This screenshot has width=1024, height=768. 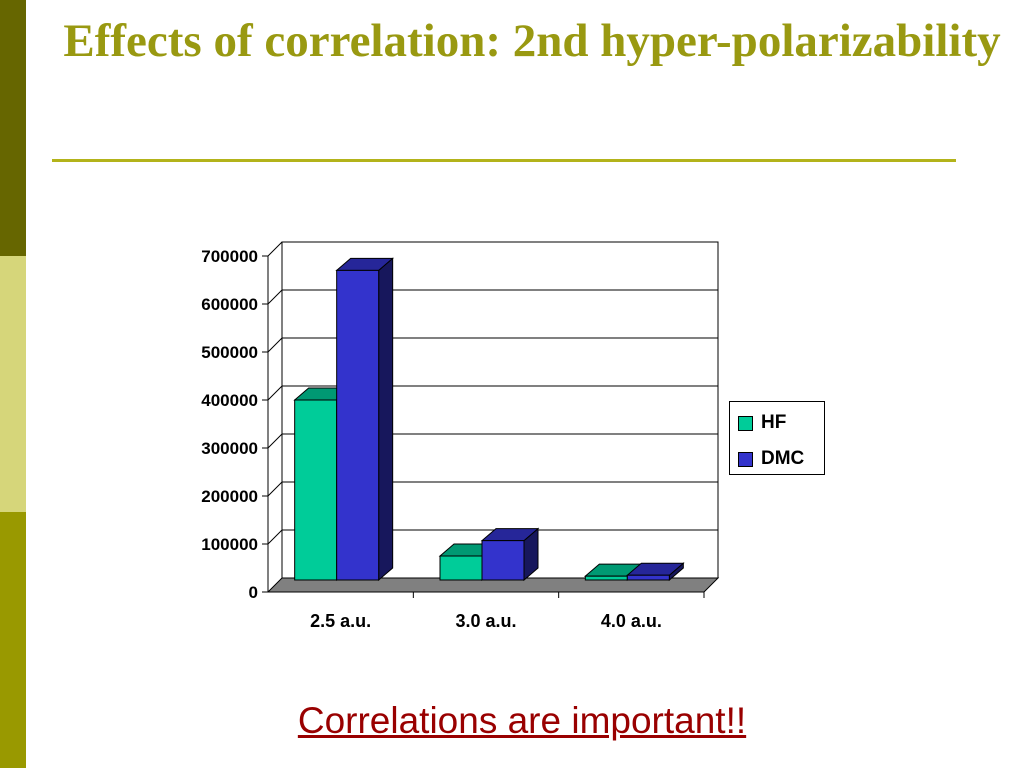 I want to click on title-divider, so click(x=504, y=160).